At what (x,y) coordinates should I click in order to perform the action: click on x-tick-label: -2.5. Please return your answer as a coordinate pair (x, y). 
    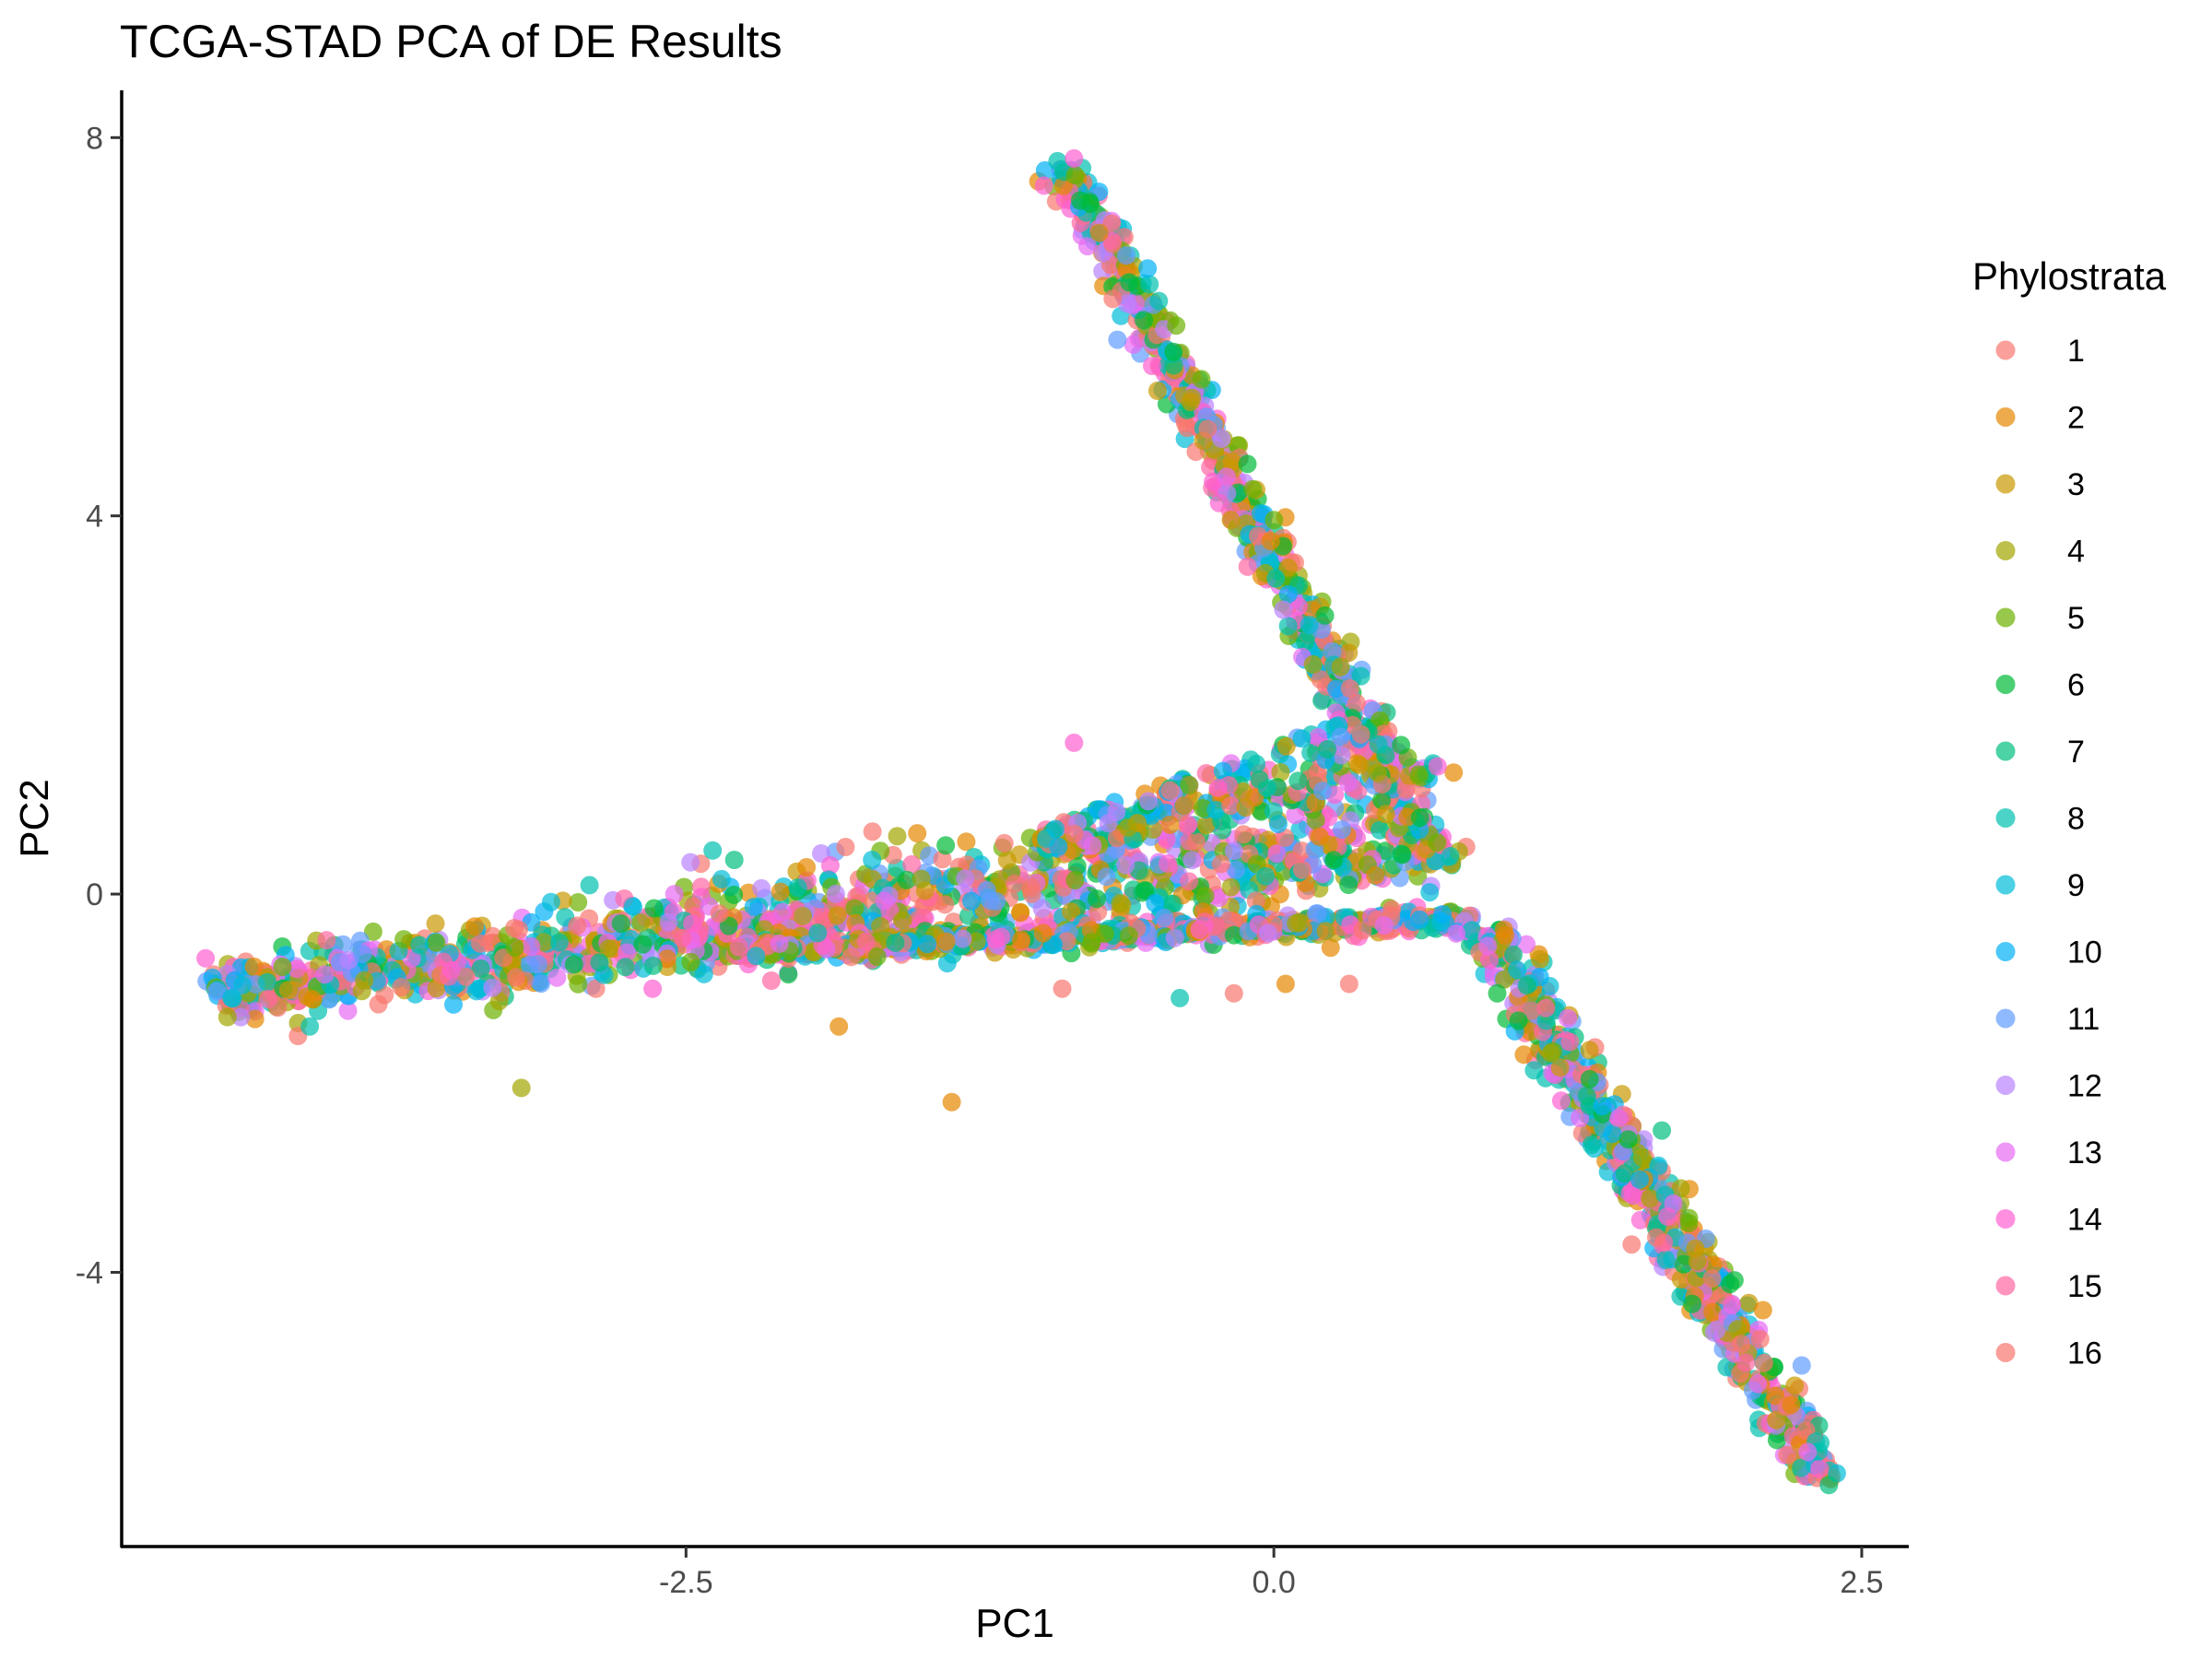
    Looking at the image, I should click on (686, 1582).